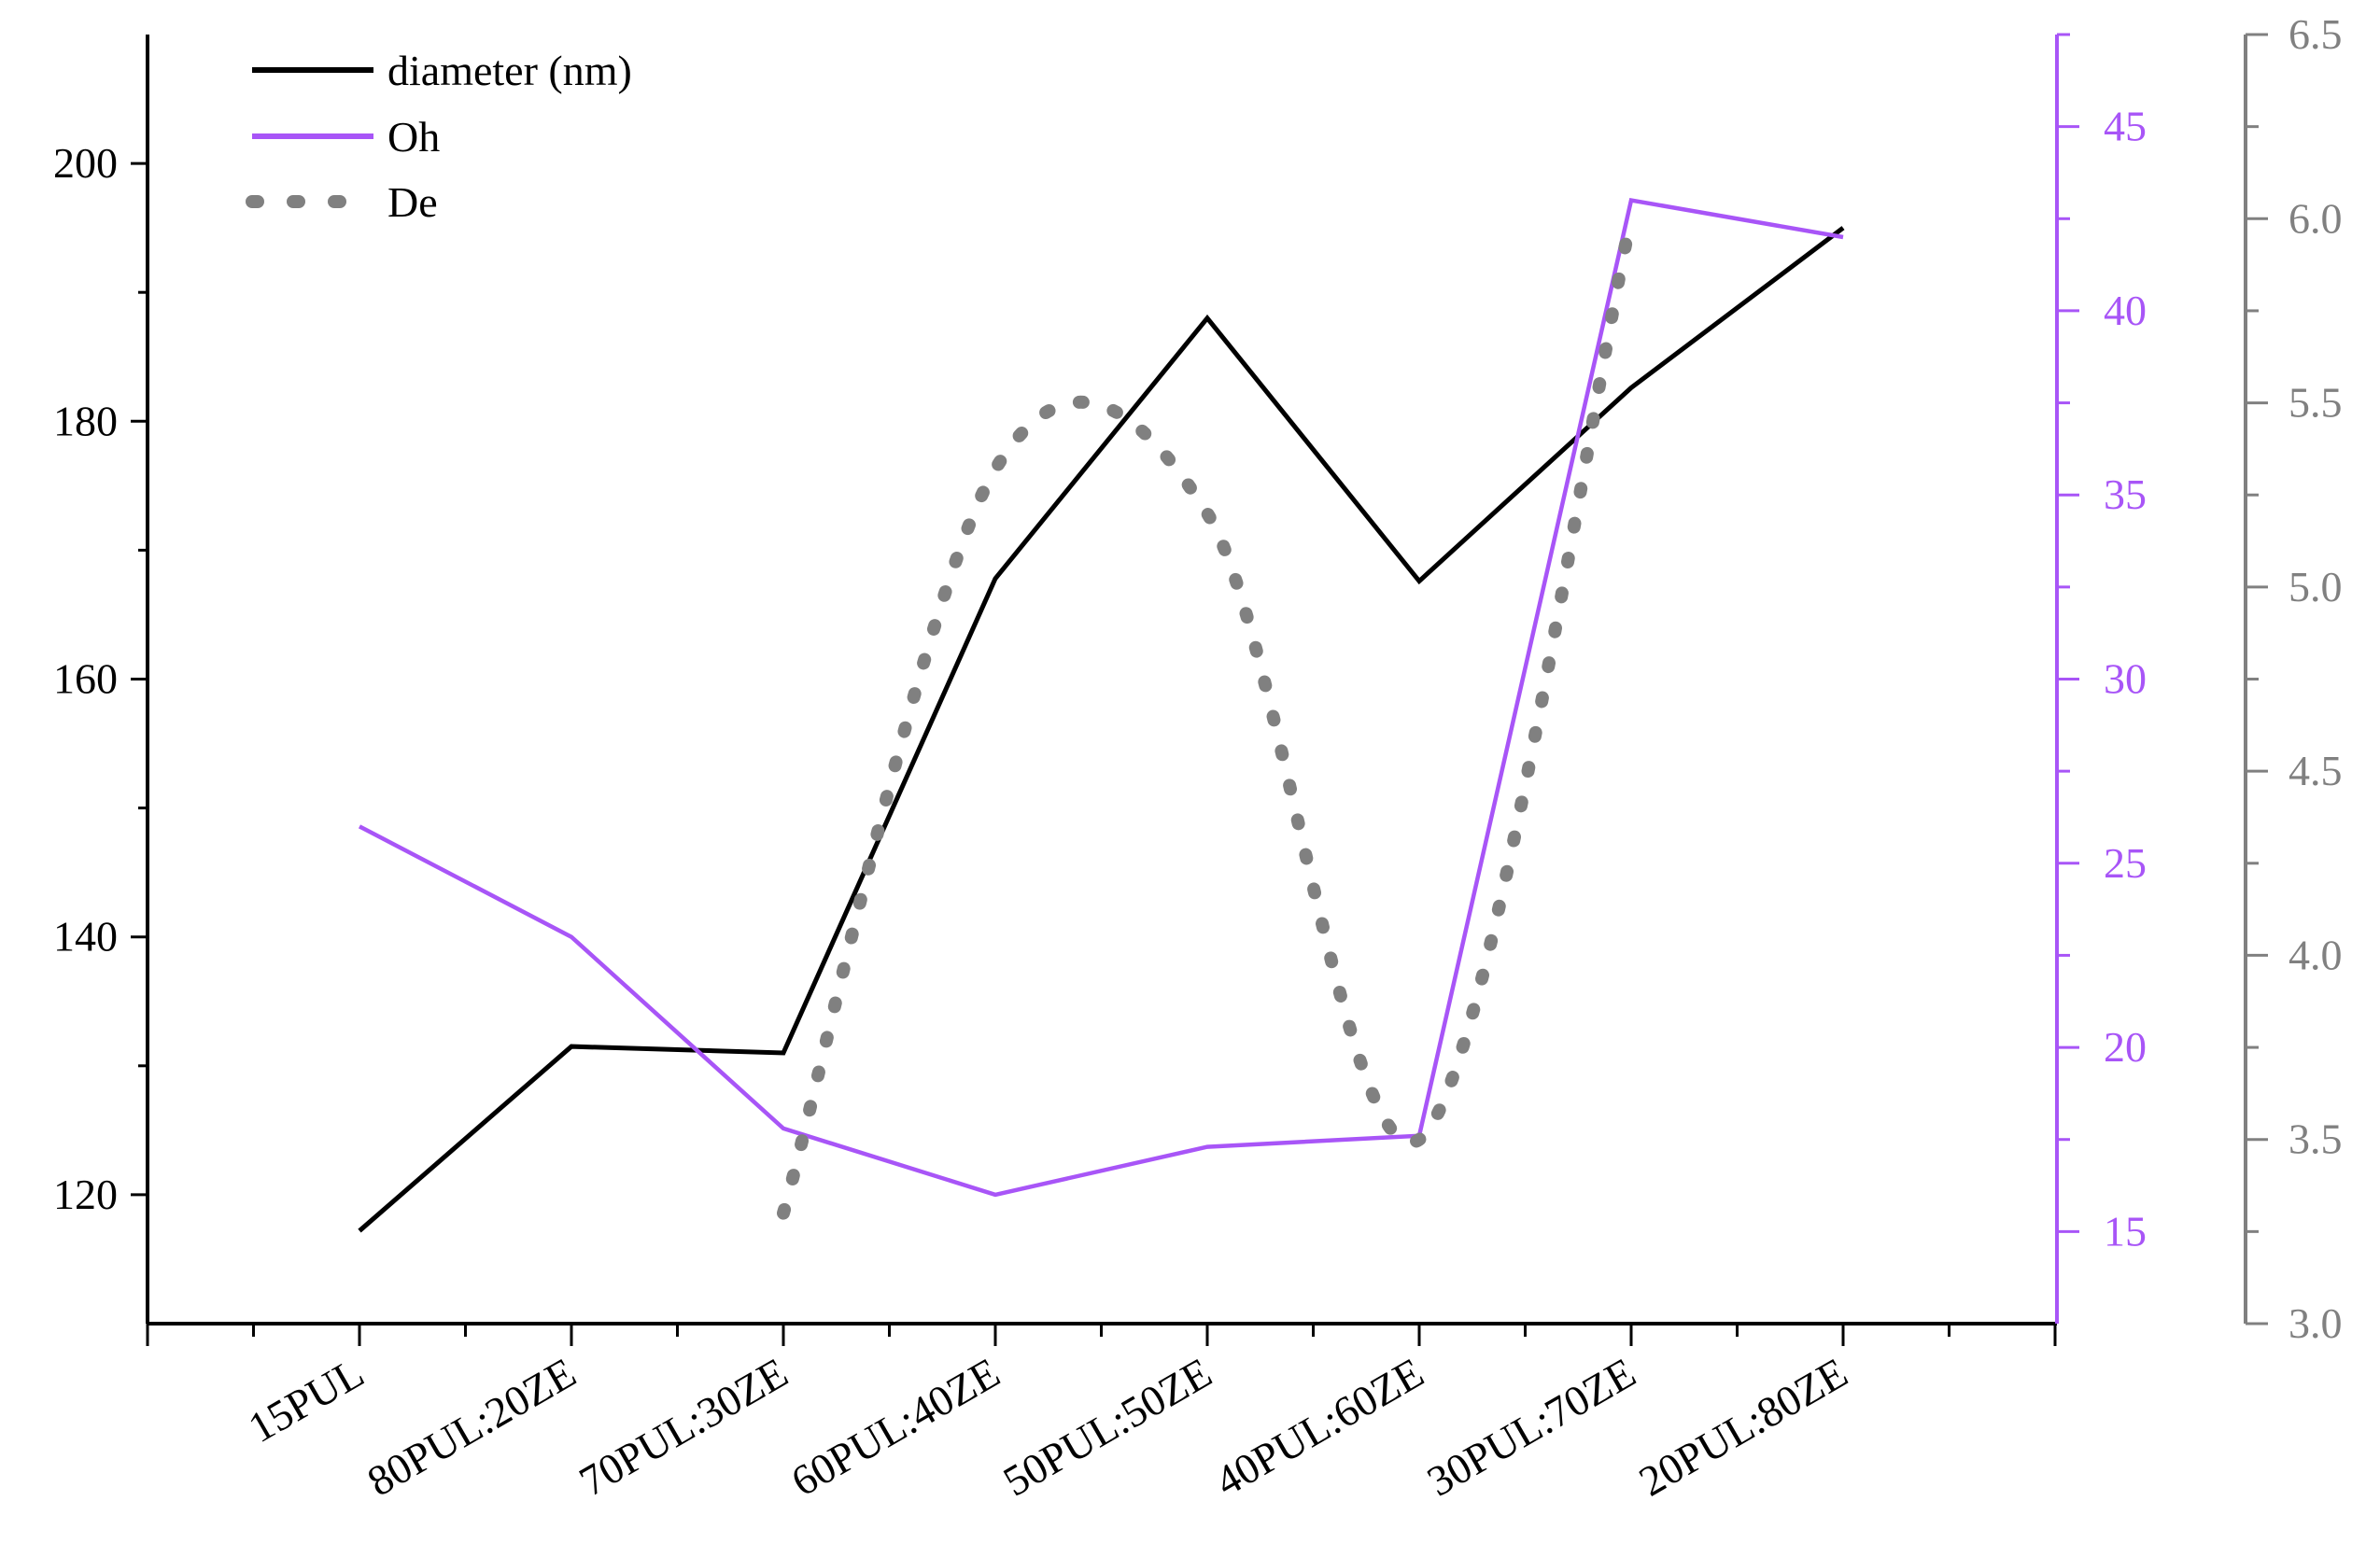 This screenshot has height=1543, width=2380. I want to click on de-axis-tick-label: 6.5, so click(2315, 34).